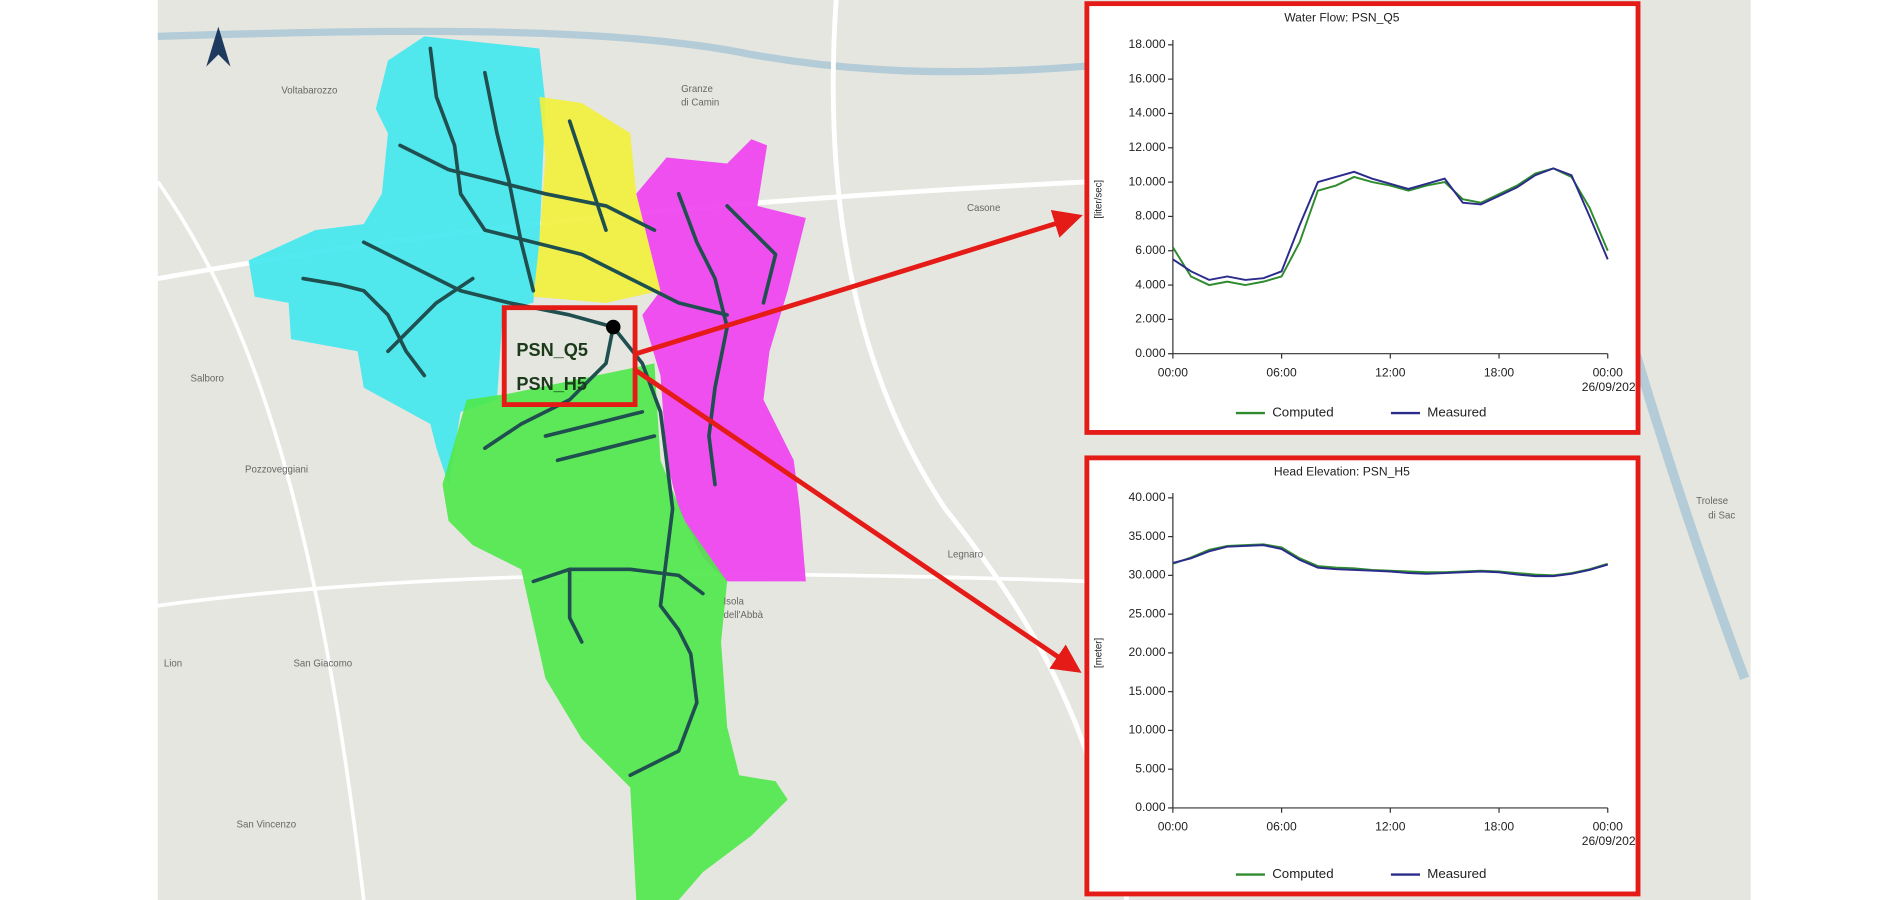  I want to click on place-label: Lion, so click(173, 663).